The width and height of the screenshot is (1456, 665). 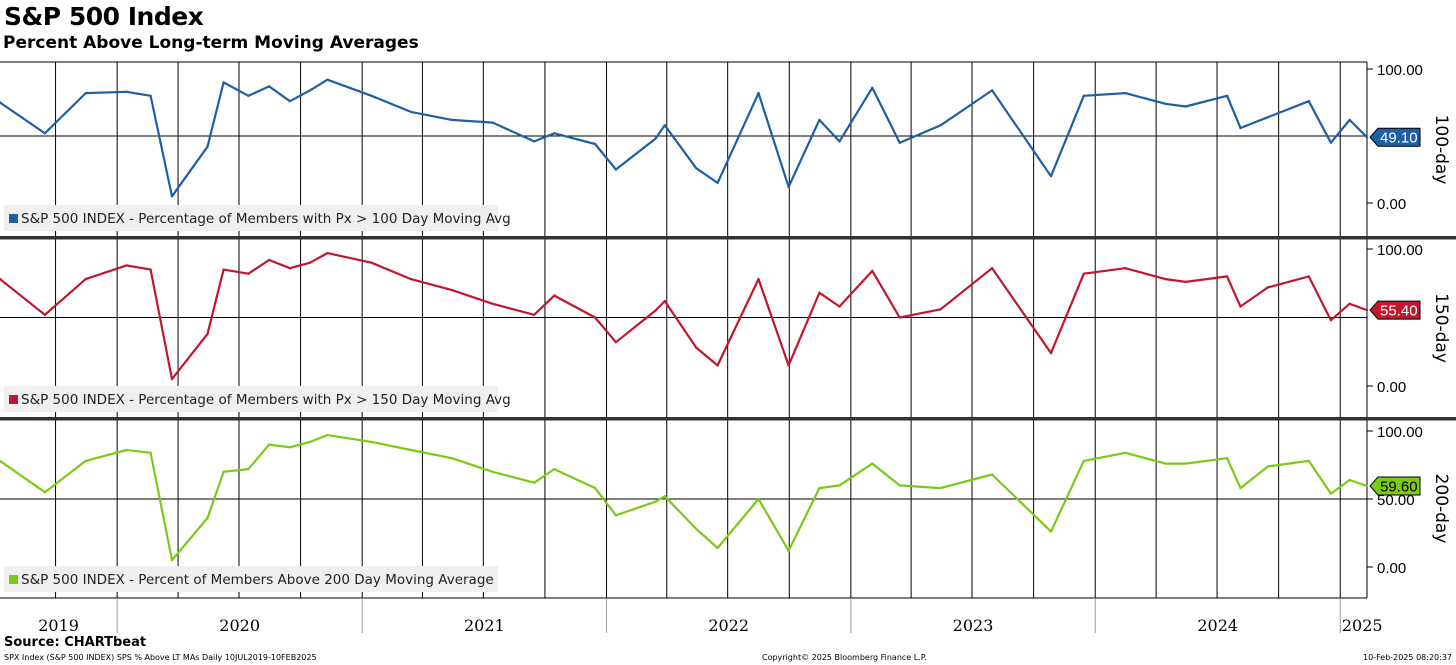 I want to click on y-tick-label: 100.00, so click(x=1400, y=250).